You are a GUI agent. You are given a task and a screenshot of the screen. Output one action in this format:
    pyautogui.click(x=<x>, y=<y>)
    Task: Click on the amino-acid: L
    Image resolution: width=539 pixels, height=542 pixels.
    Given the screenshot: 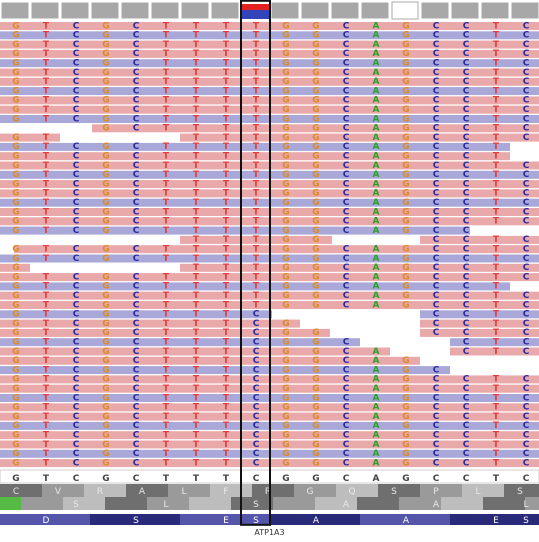 What is the action you would take?
    pyautogui.click(x=183, y=492)
    